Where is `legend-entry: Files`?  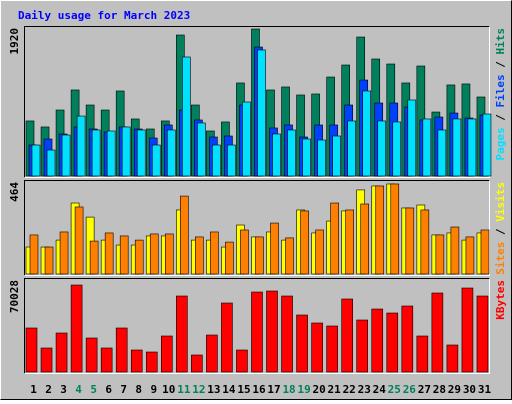
legend-entry: Files is located at coordinates (500, 90).